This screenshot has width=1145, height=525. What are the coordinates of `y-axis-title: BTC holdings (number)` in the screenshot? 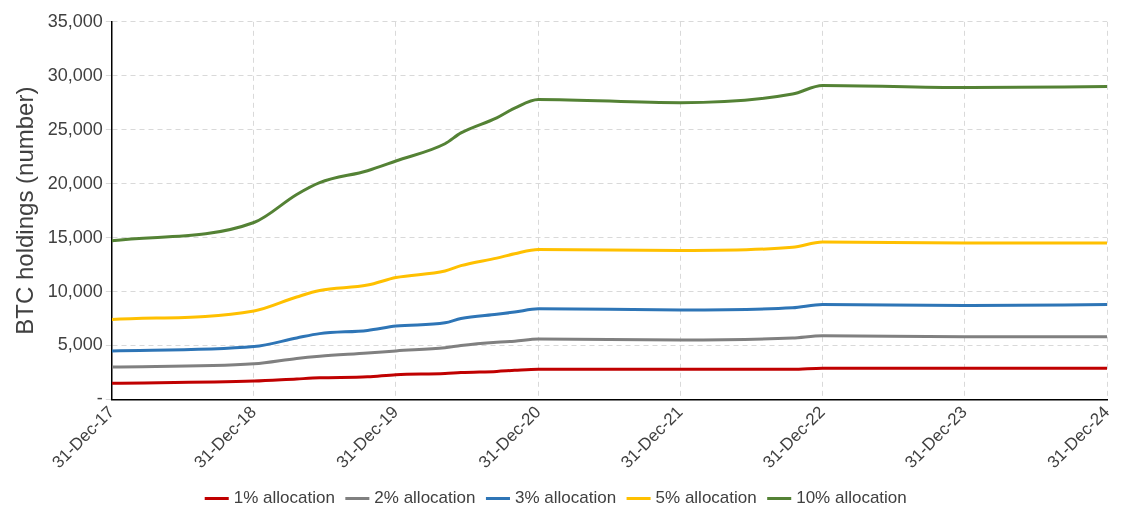 It's located at (25, 210).